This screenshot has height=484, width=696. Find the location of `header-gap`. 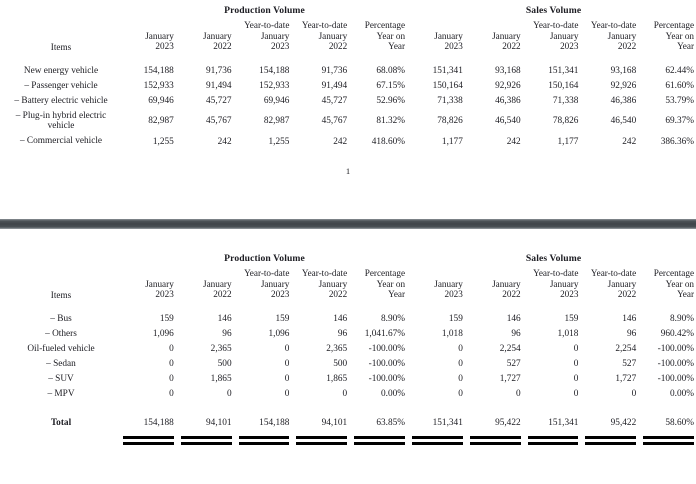

header-gap is located at coordinates (349, 305).